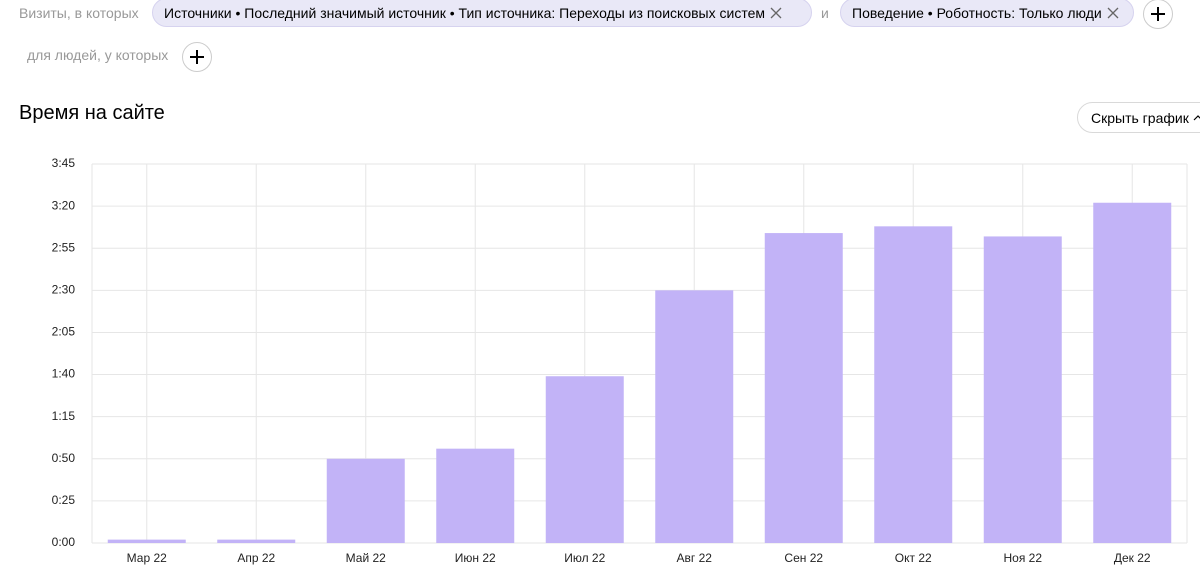 The image size is (1200, 568). I want to click on x-tick-label: Авг 22, so click(695, 558).